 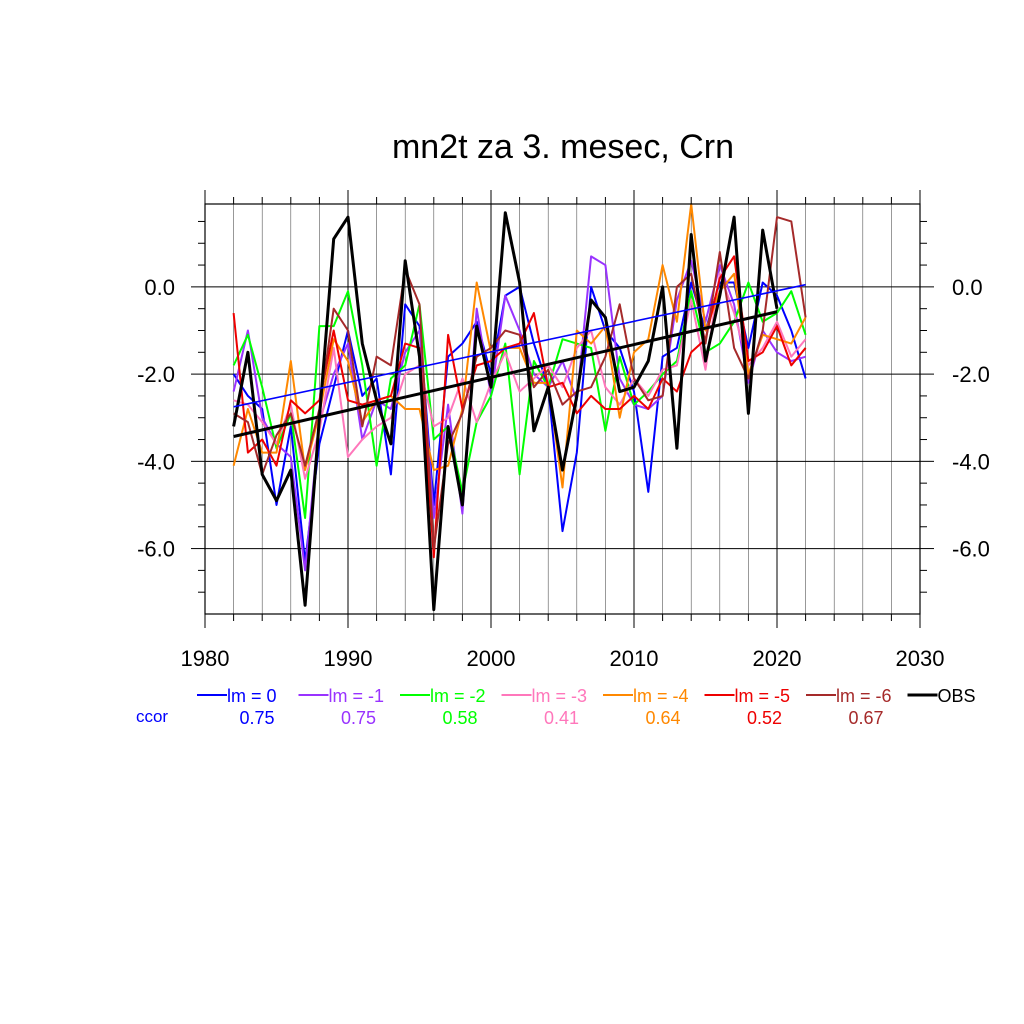 What do you see at coordinates (357, 696) in the screenshot?
I see `legend-label: lm = -1` at bounding box center [357, 696].